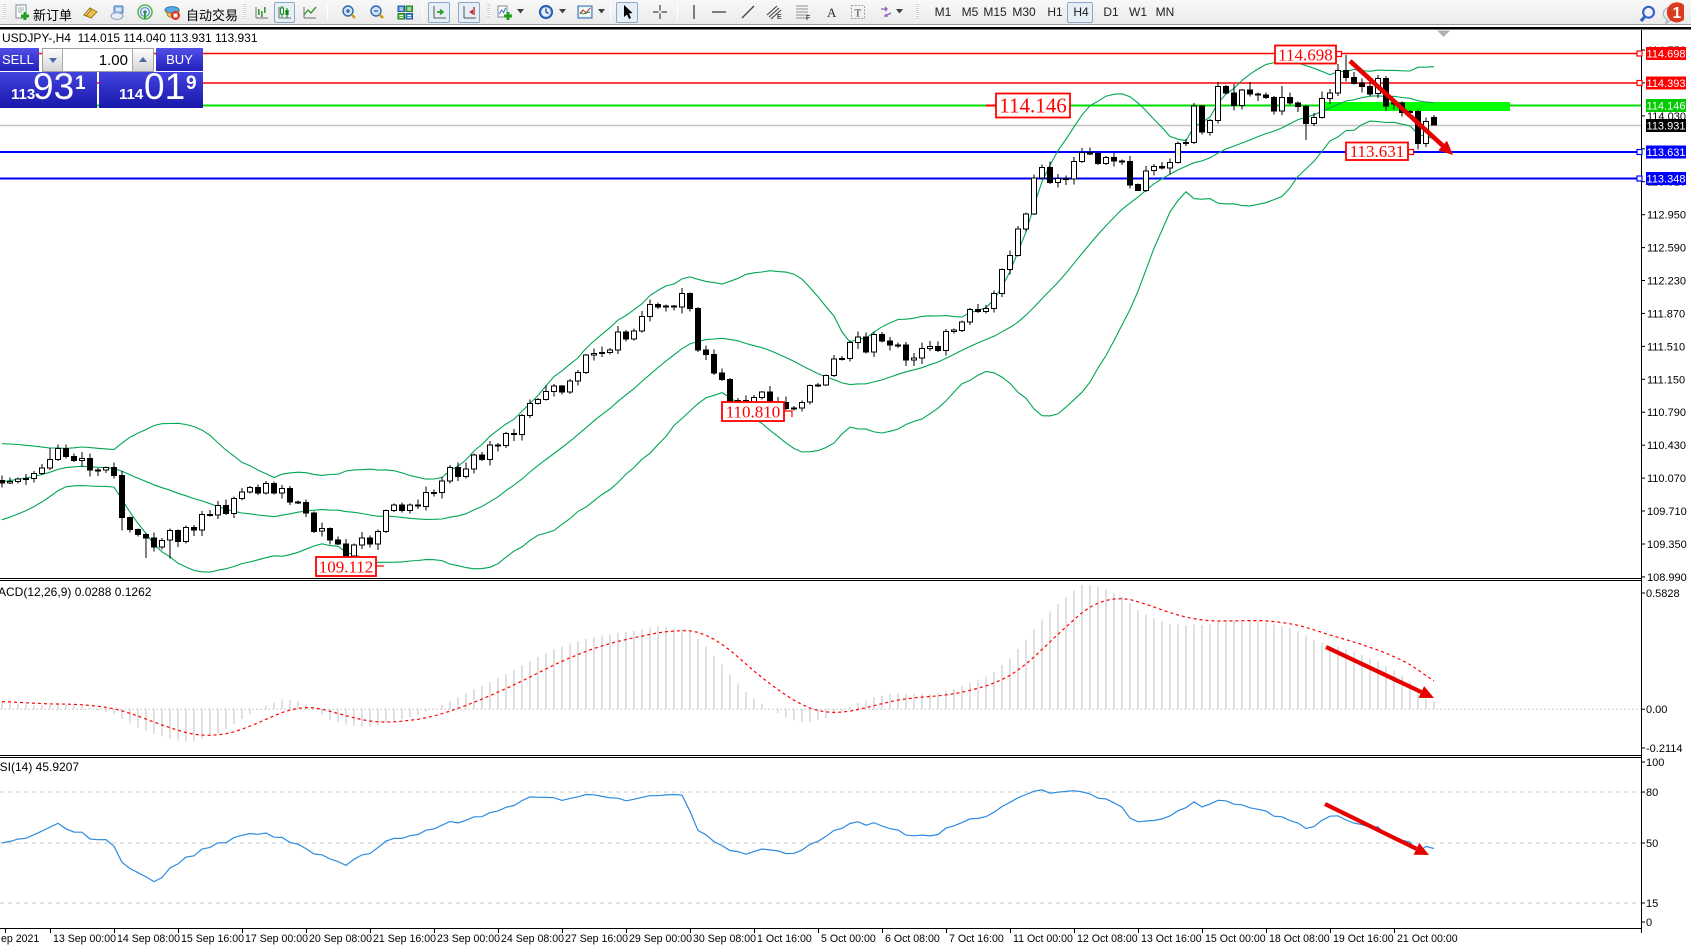  Describe the element at coordinates (468, 939) in the screenshot. I see `svg-text: 23 Sep 00:00` at that location.